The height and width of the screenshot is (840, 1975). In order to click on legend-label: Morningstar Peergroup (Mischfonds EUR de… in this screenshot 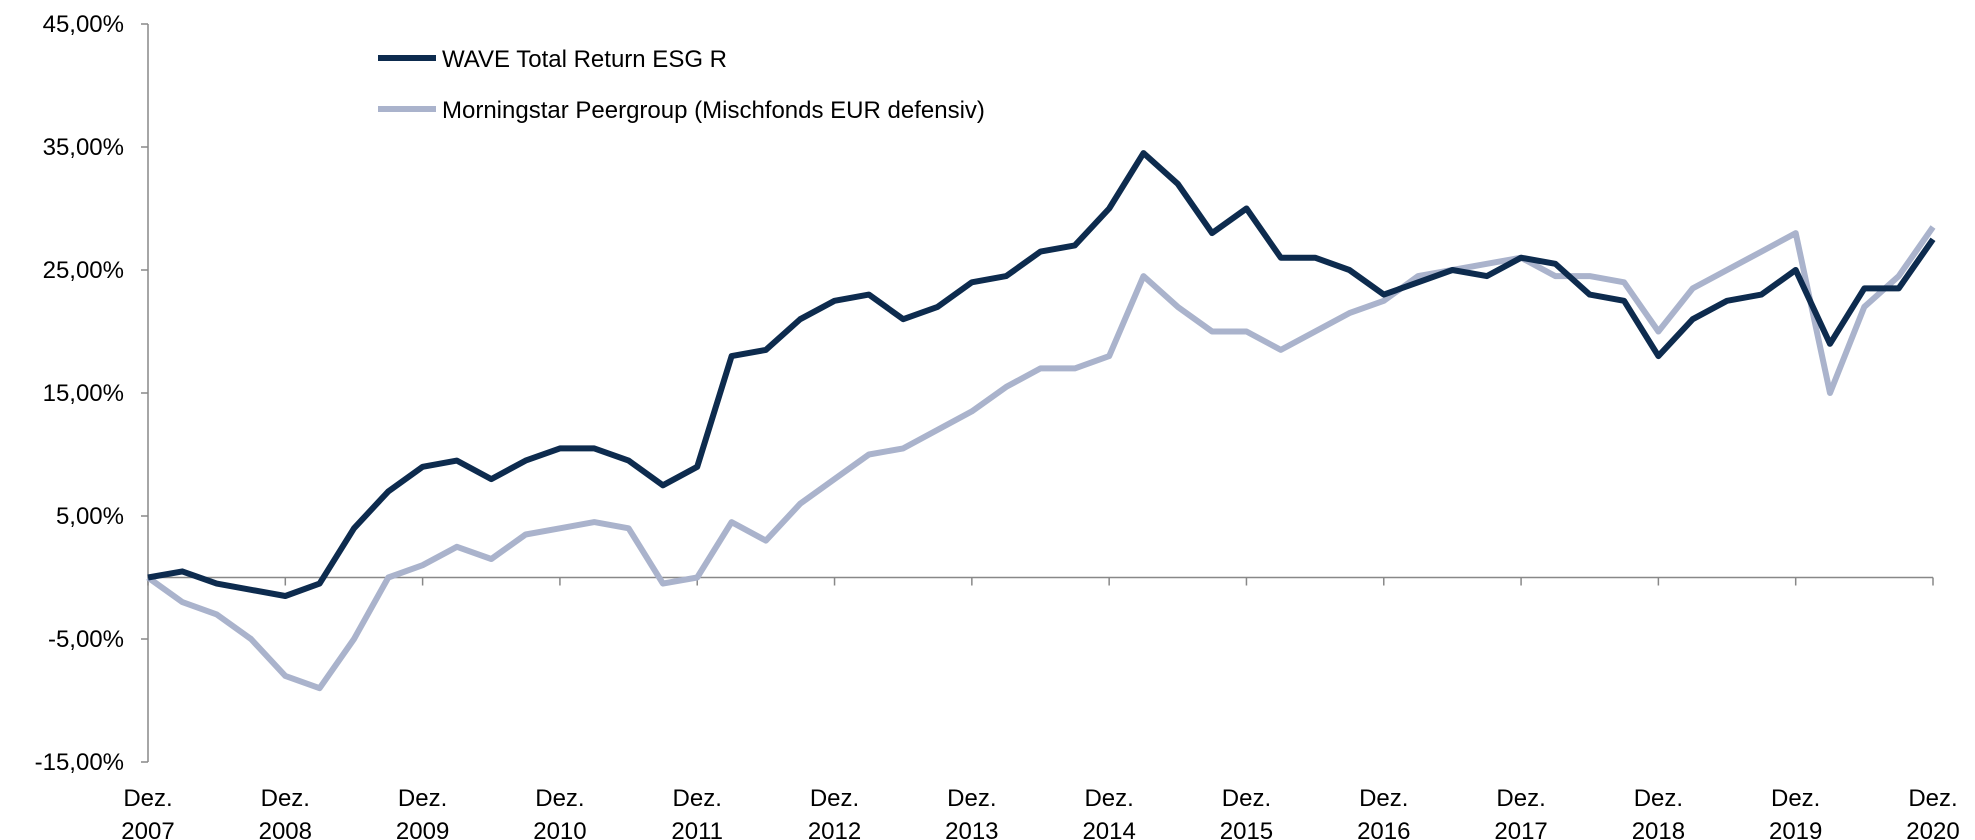, I will do `click(713, 110)`.